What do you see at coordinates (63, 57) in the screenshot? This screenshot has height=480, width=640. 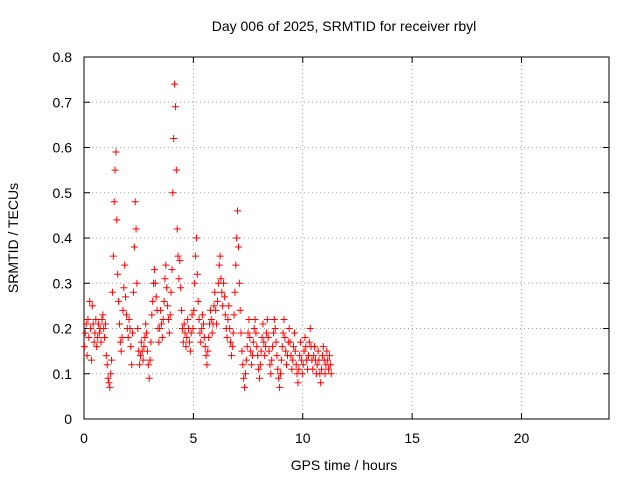 I see `y-tick-label: 0.8` at bounding box center [63, 57].